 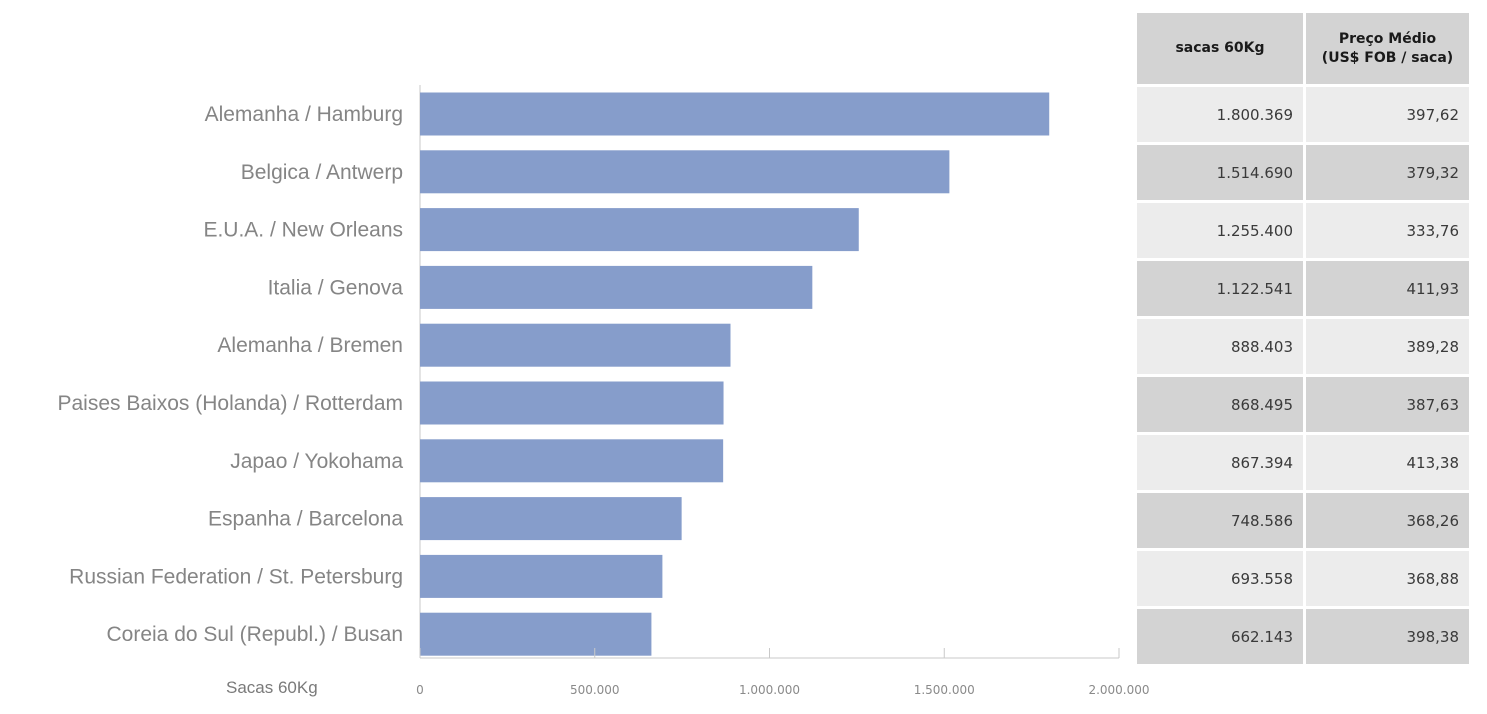 I want to click on cell-sacas: 1.800.369, so click(x=1220, y=114).